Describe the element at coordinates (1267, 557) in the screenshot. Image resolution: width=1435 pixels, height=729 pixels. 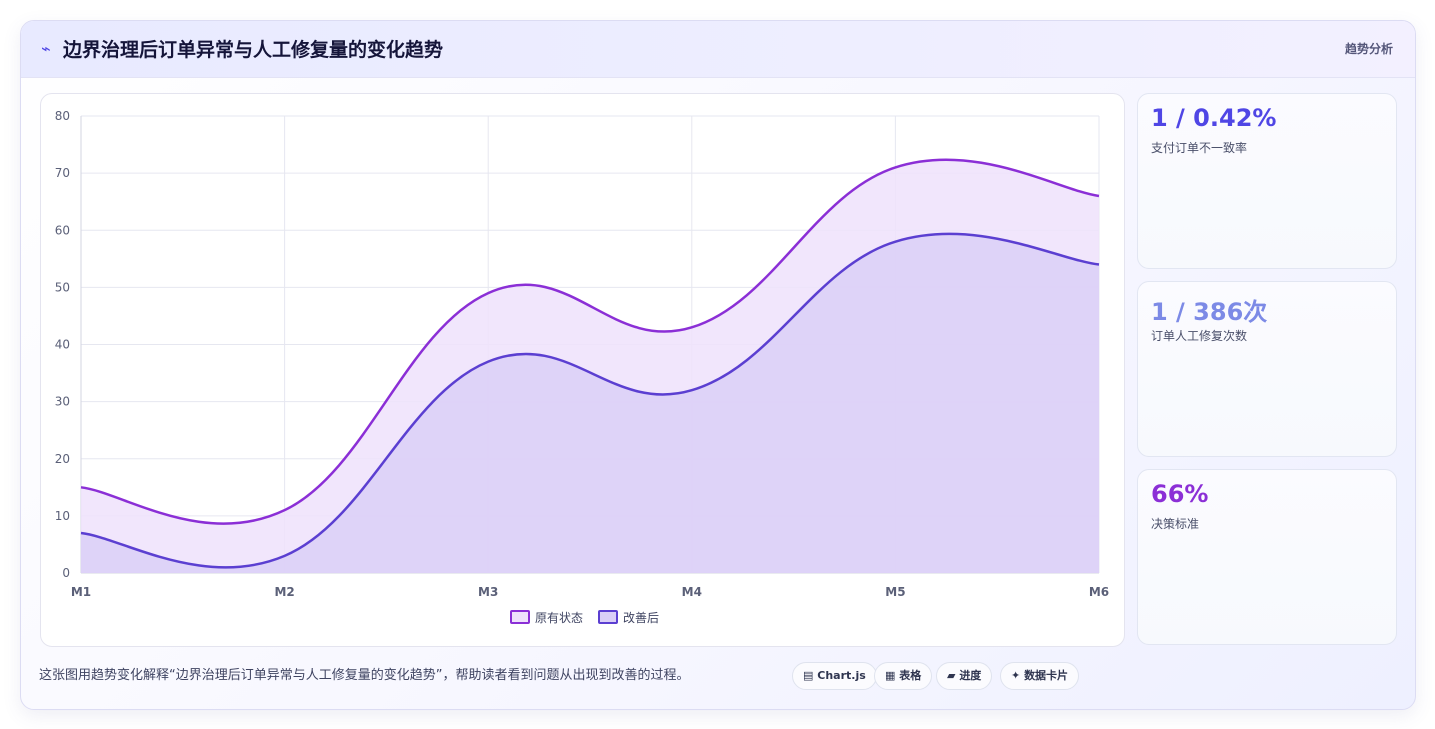
I see `kpi-card-decision: 66% 决策标准` at that location.